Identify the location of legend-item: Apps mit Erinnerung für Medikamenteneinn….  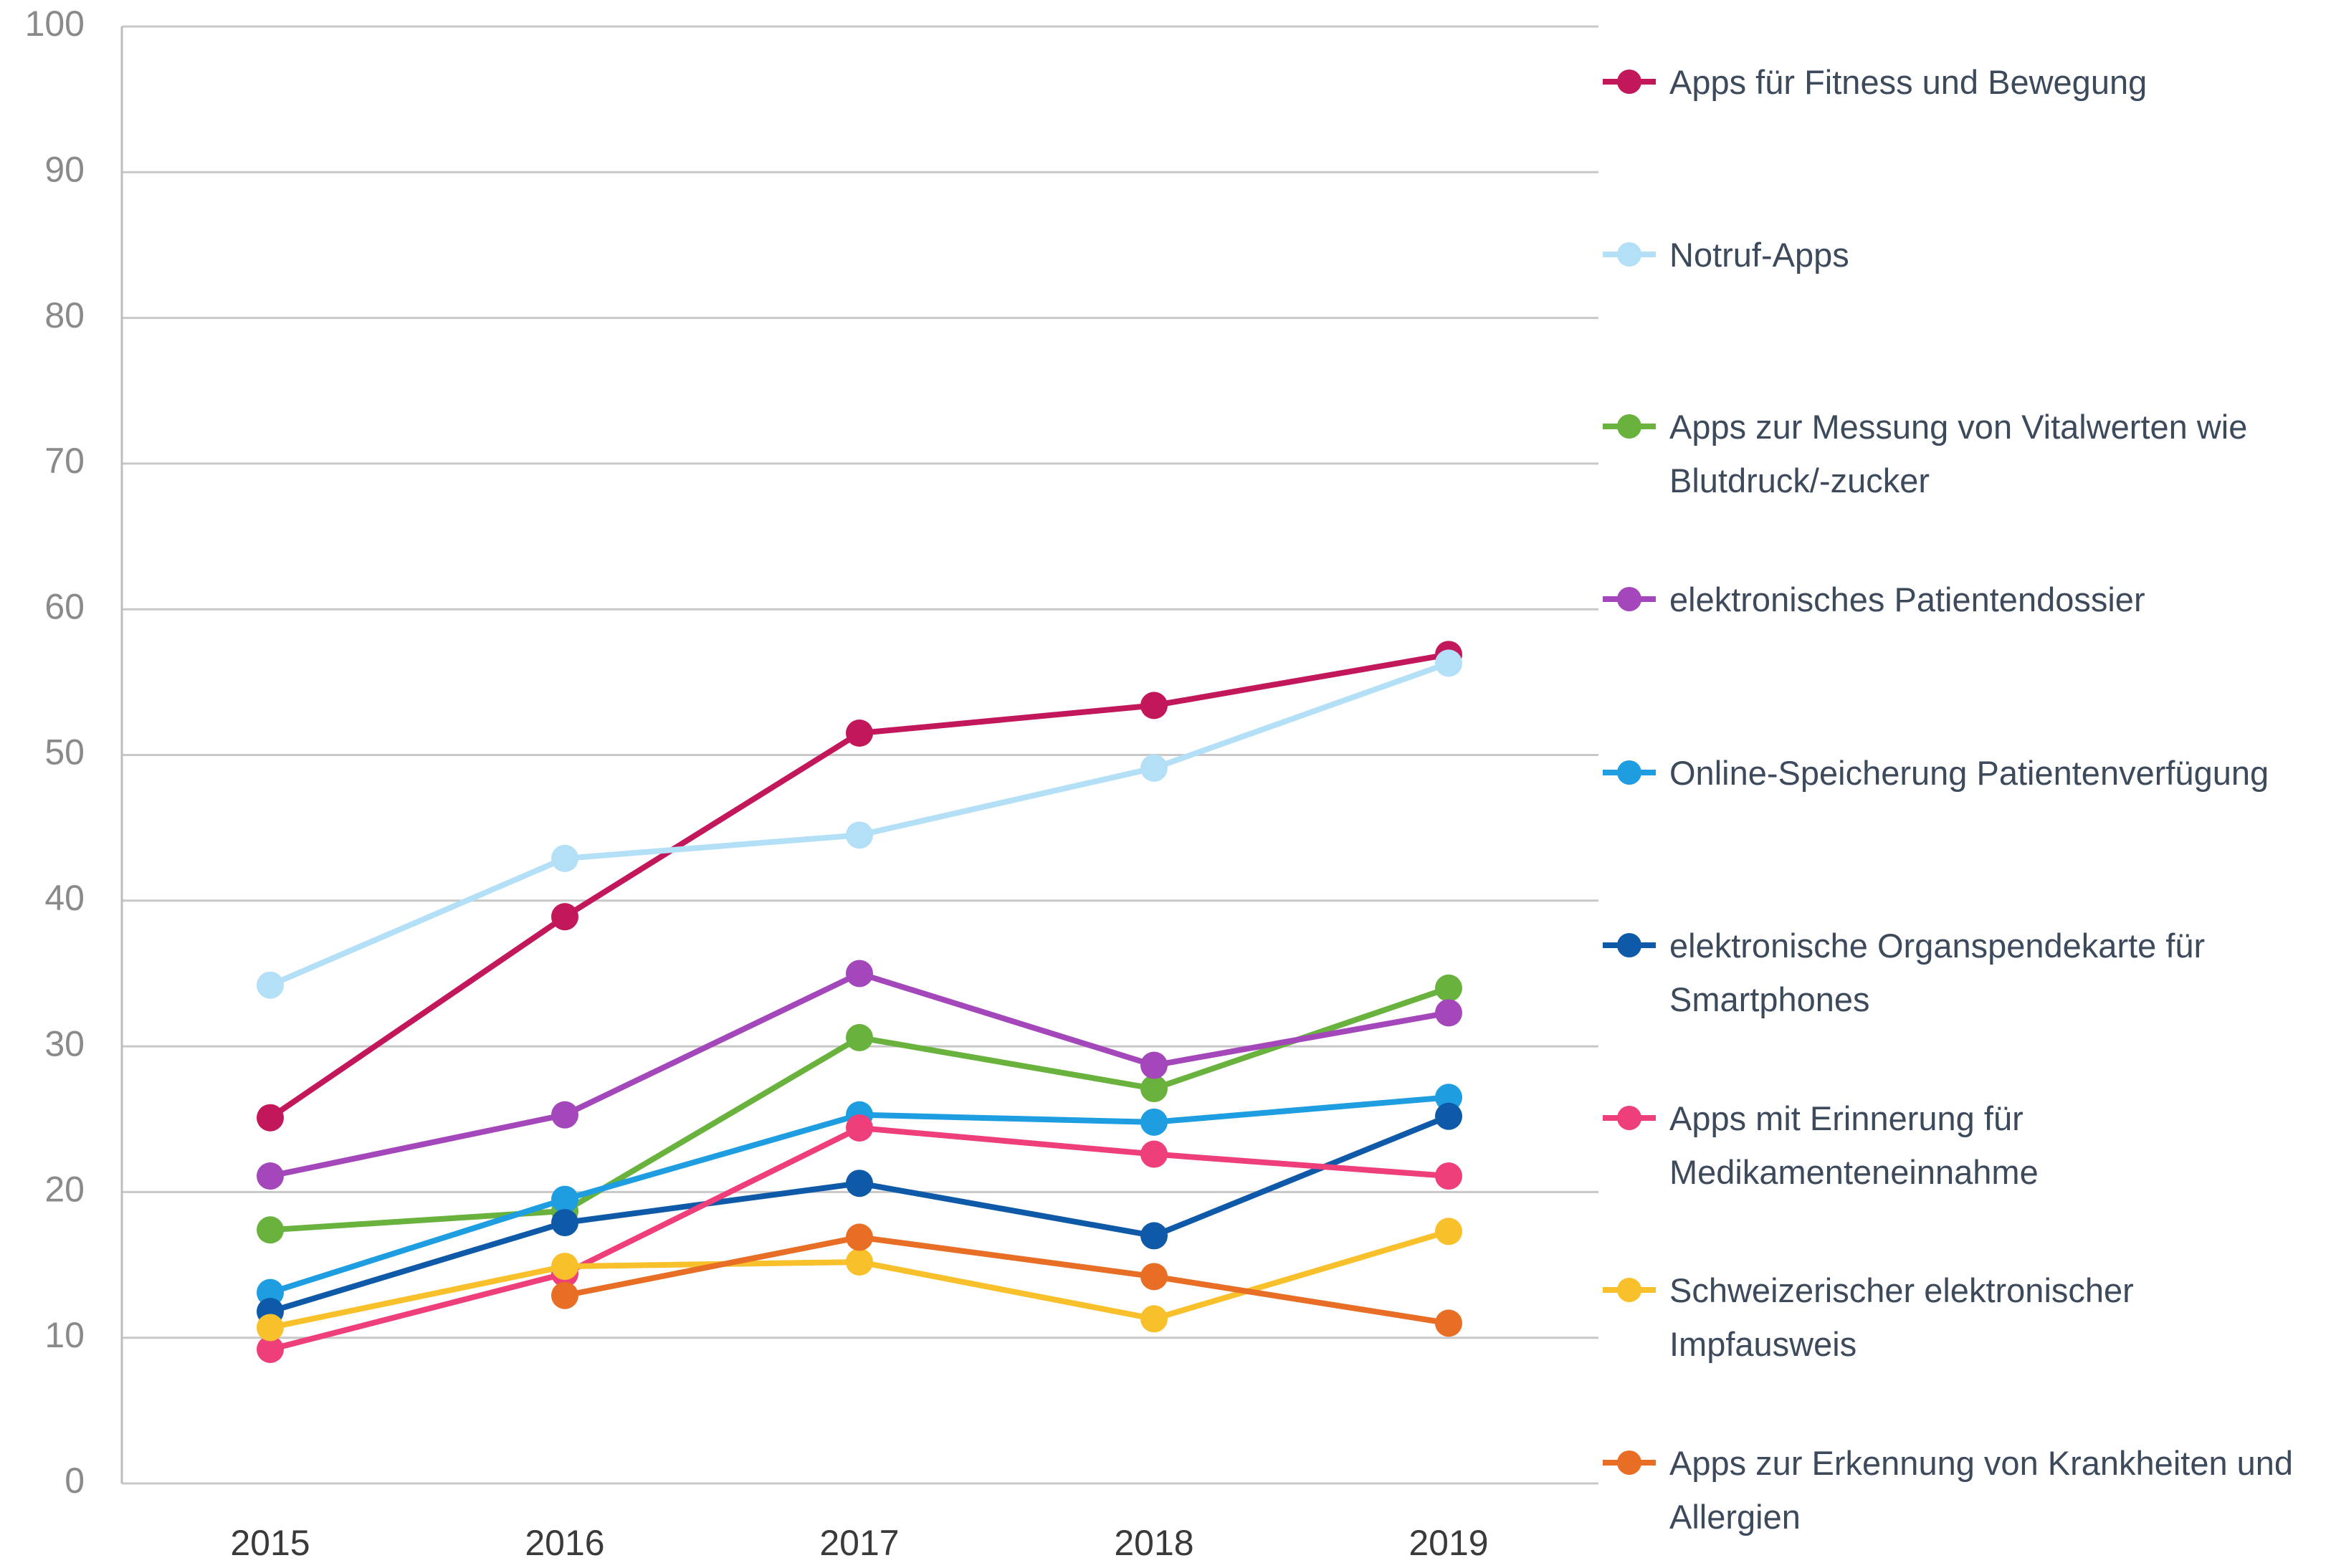
(1965, 1149).